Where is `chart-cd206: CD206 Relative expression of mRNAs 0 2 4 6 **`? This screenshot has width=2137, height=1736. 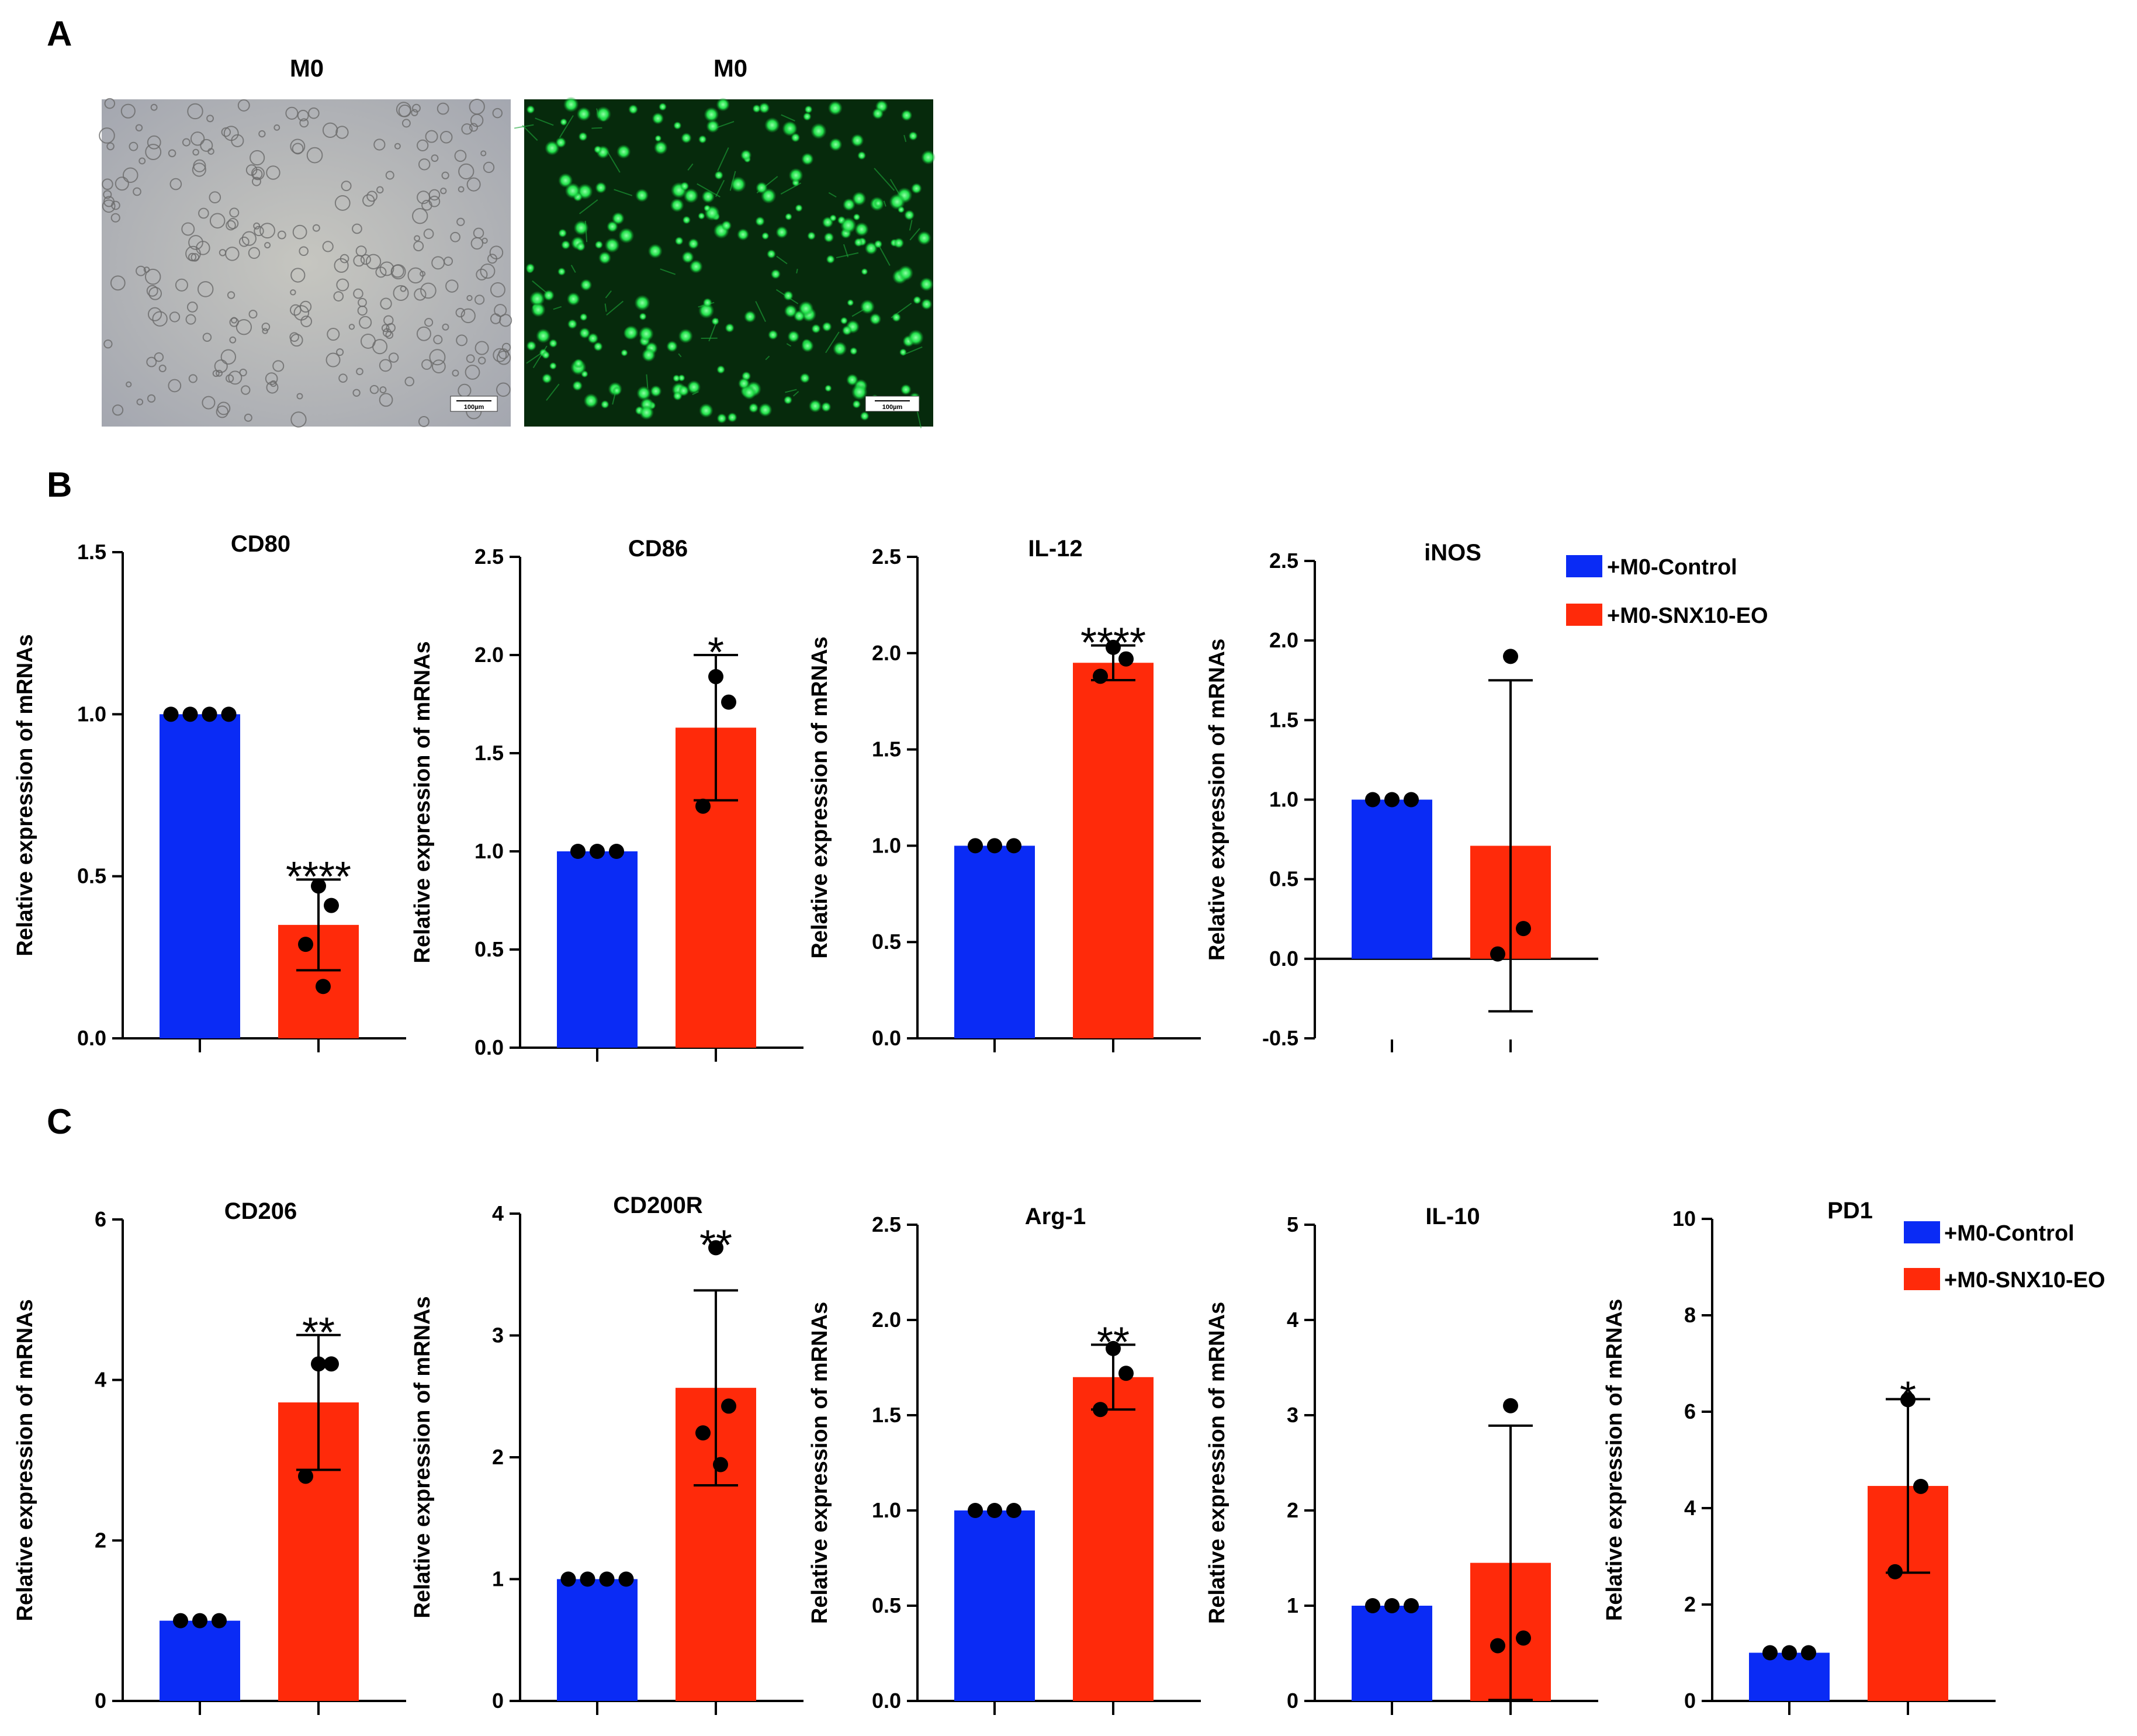
chart-cd206: CD206 Relative expression of mRNAs 0 2 4 6 ** is located at coordinates (209, 1456).